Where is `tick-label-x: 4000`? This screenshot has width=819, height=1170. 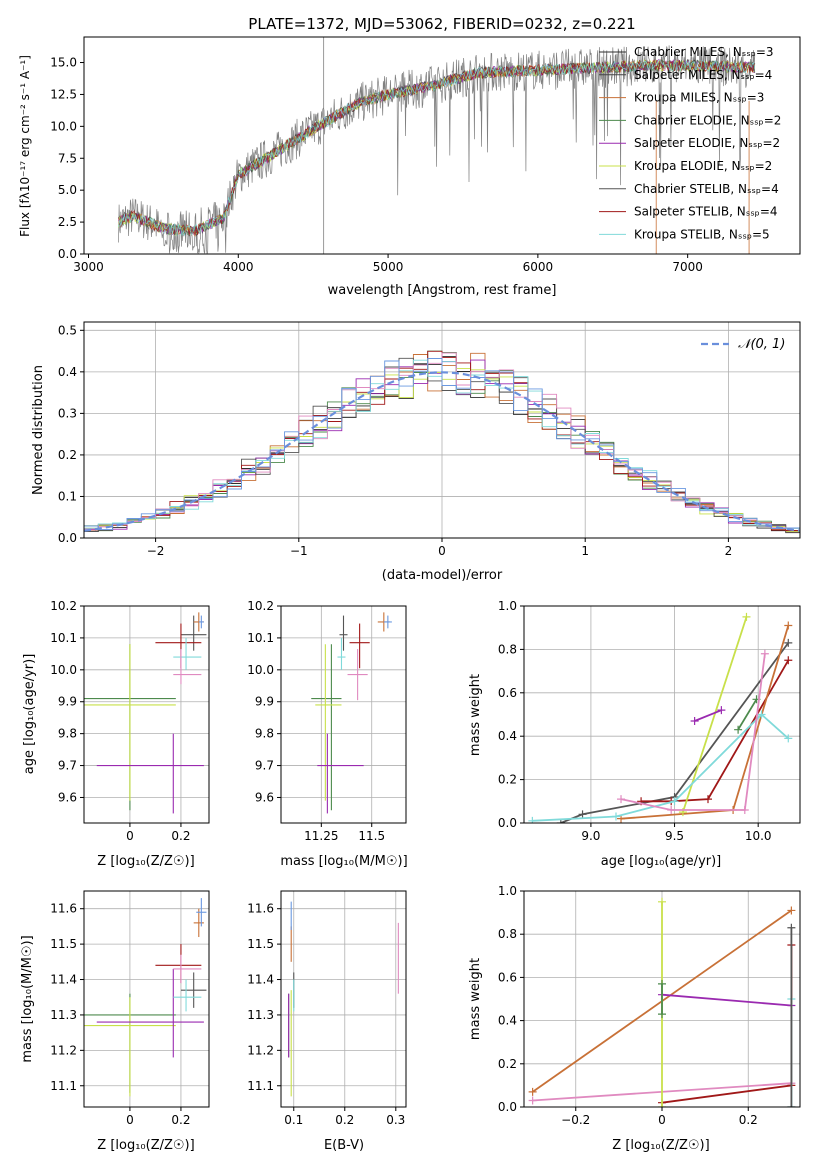
tick-label-x: 4000 is located at coordinates (238, 267).